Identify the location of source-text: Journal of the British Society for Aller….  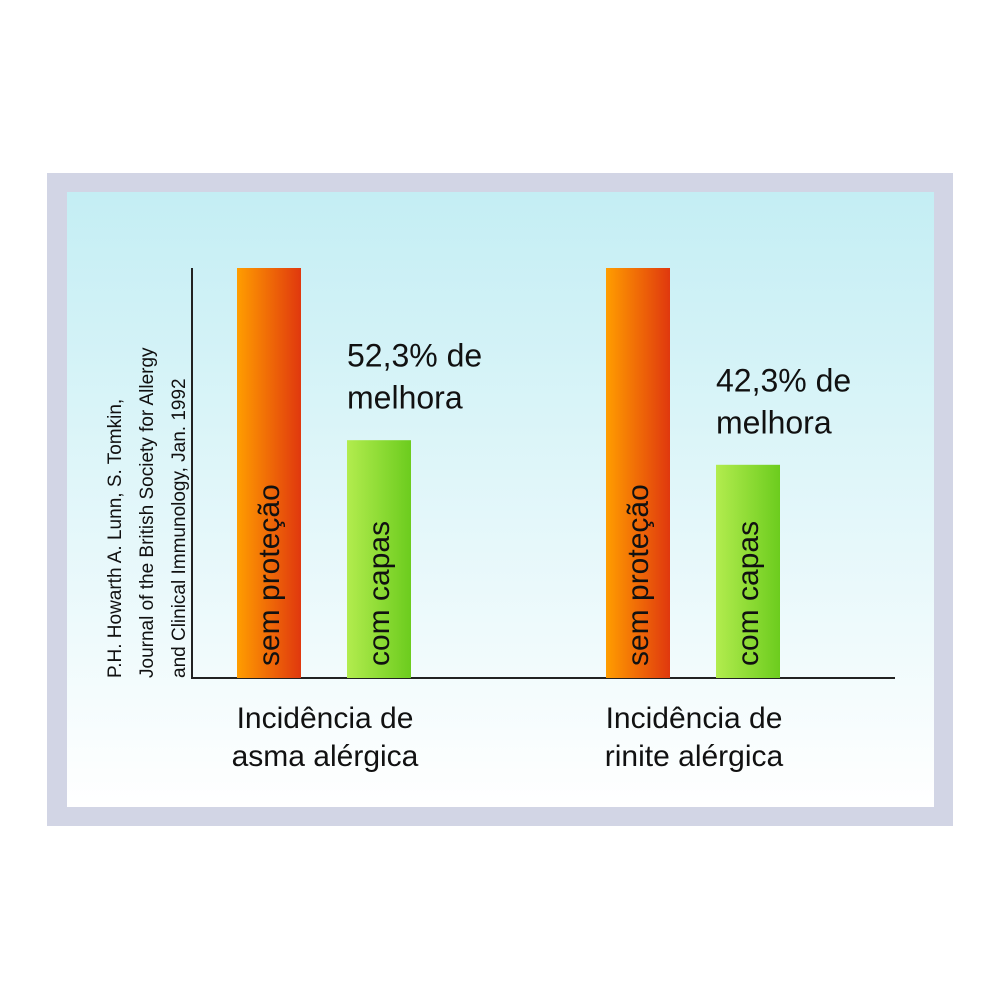
(147, 512).